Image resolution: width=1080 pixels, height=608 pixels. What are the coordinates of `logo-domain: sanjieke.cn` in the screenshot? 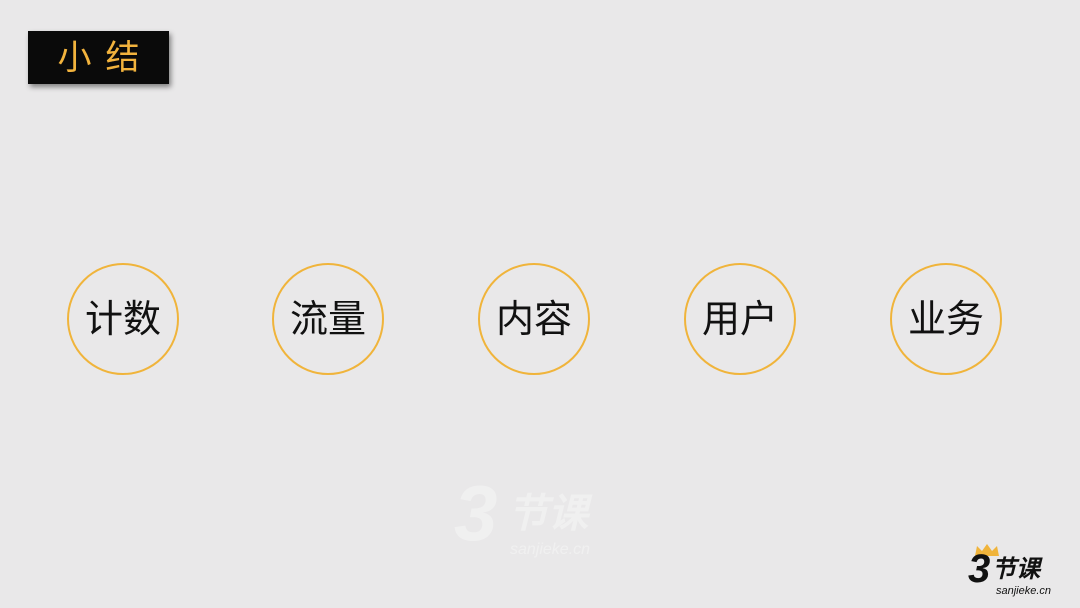 It's located at (1024, 591).